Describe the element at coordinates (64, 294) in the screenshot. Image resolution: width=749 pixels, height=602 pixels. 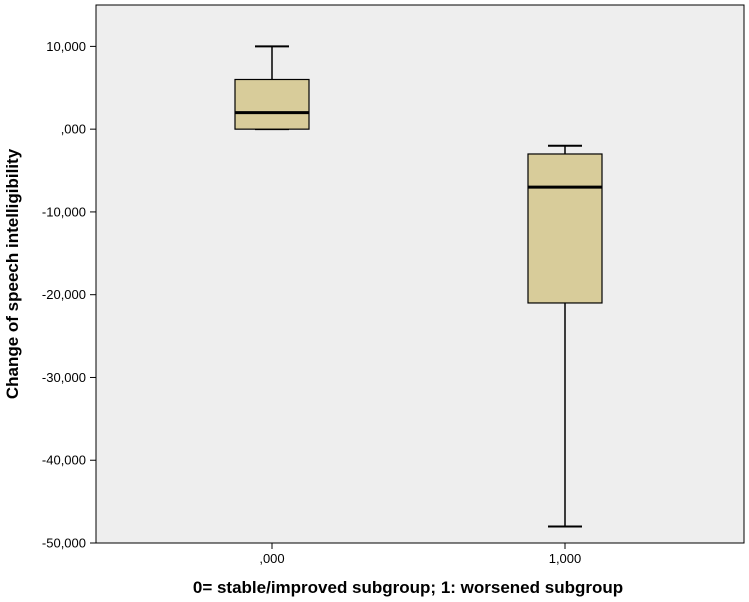
I see `y-tick-label: -20,000` at that location.